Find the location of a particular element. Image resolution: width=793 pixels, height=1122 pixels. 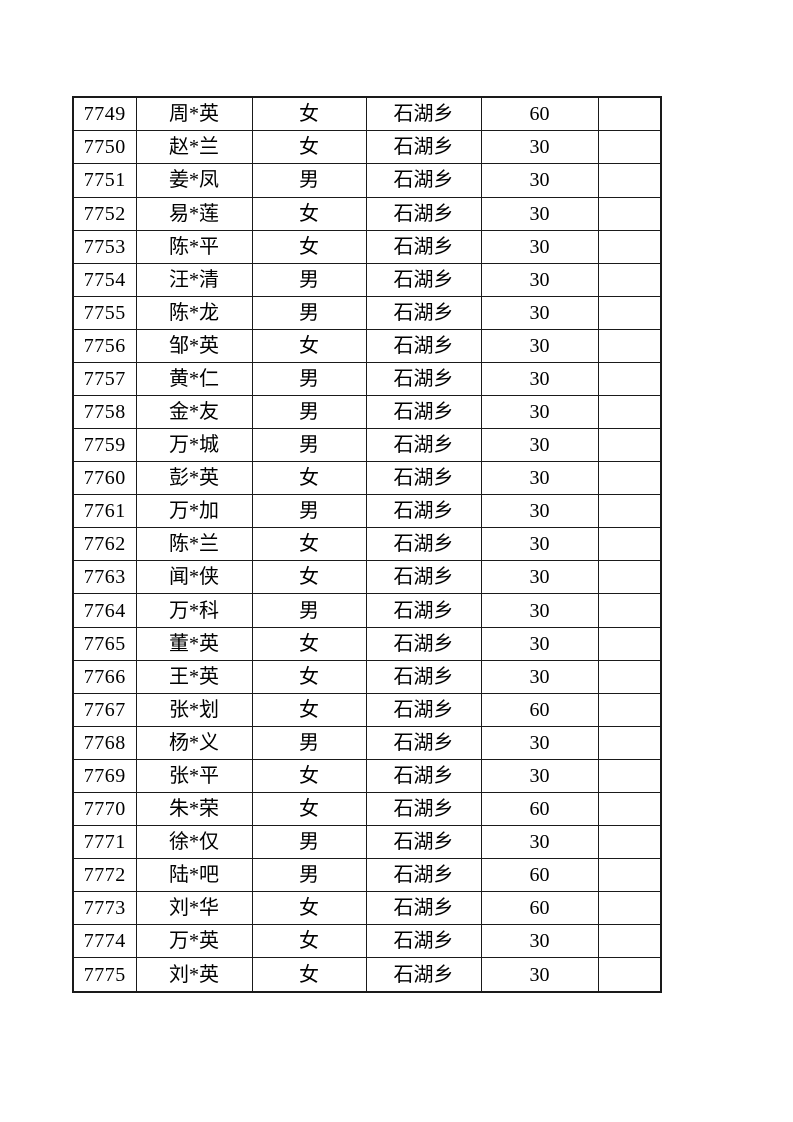

table-row: 7773 刘*华女石湖乡 60 is located at coordinates (367, 908).